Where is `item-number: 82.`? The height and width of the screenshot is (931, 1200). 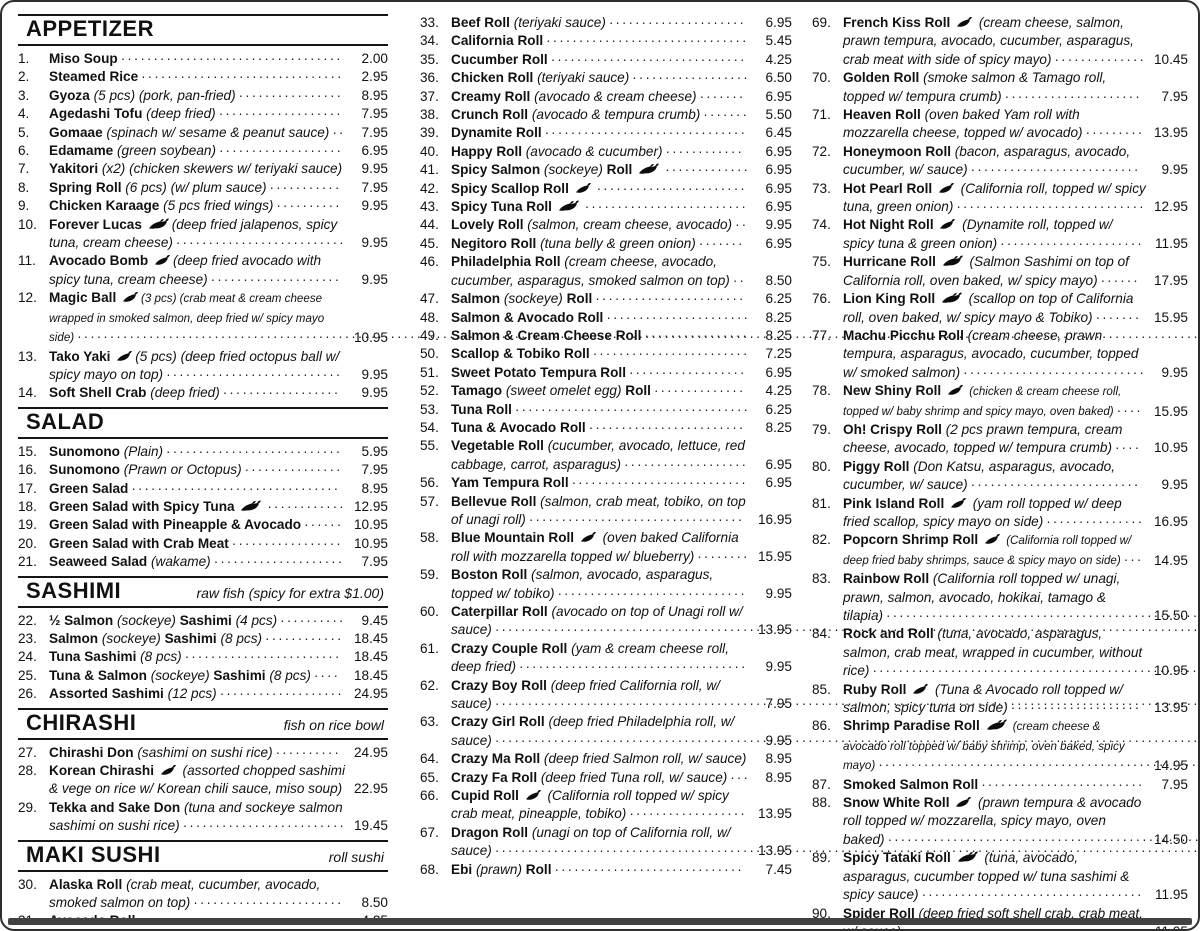
item-number: 82. is located at coordinates (821, 540).